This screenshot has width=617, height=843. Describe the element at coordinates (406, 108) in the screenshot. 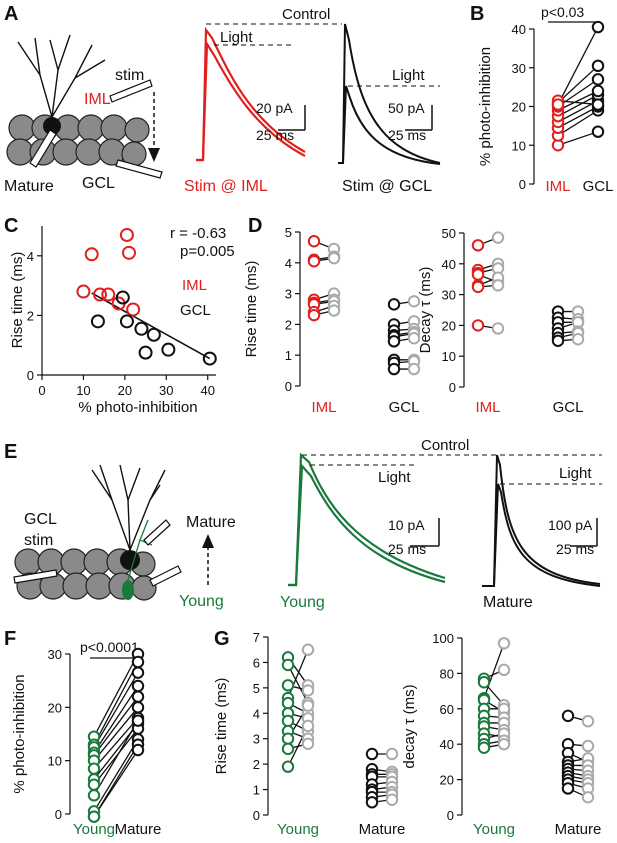

I see `a-scale-y-2: 50 pA` at that location.